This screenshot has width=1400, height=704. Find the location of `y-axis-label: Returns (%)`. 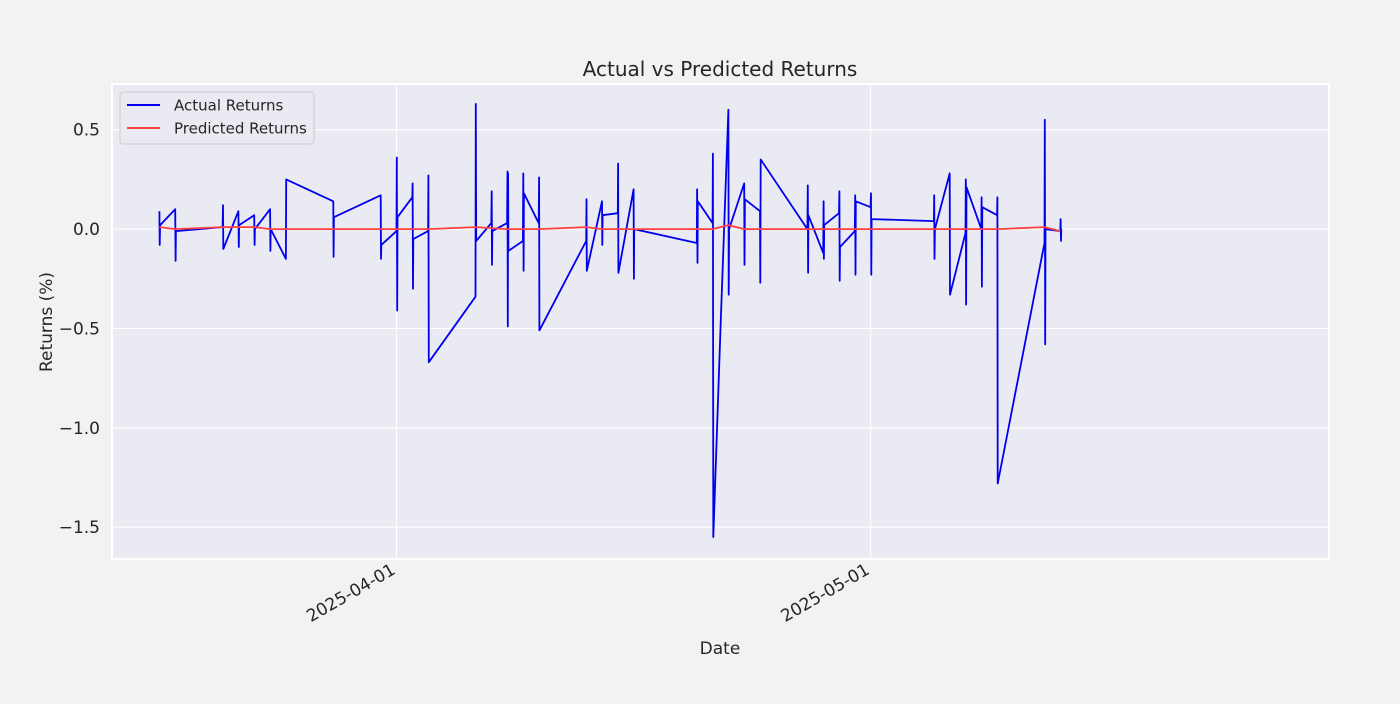

y-axis-label: Returns (%) is located at coordinates (47, 322).